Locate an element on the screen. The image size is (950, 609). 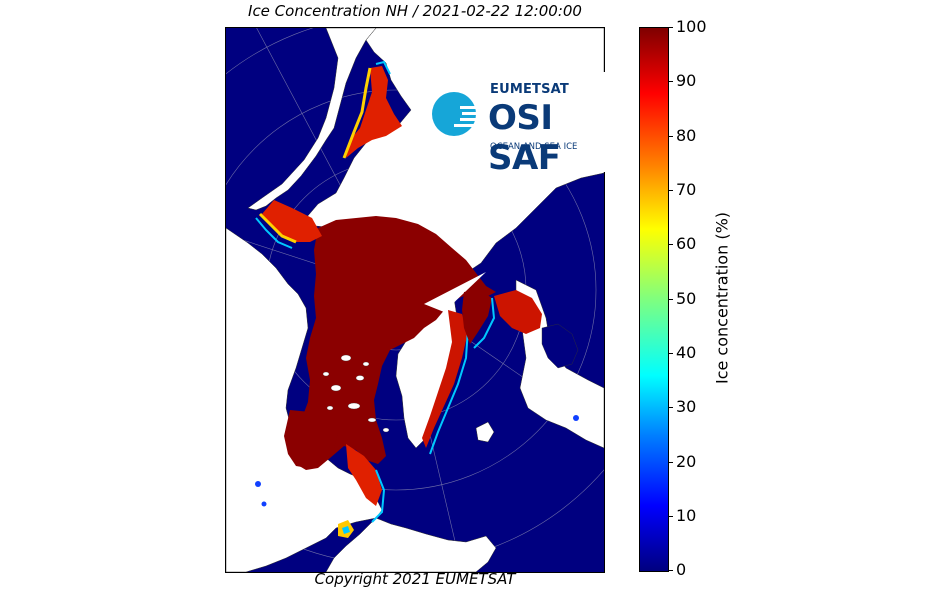
hudson-bay-ice is located at coordinates (518, 312).